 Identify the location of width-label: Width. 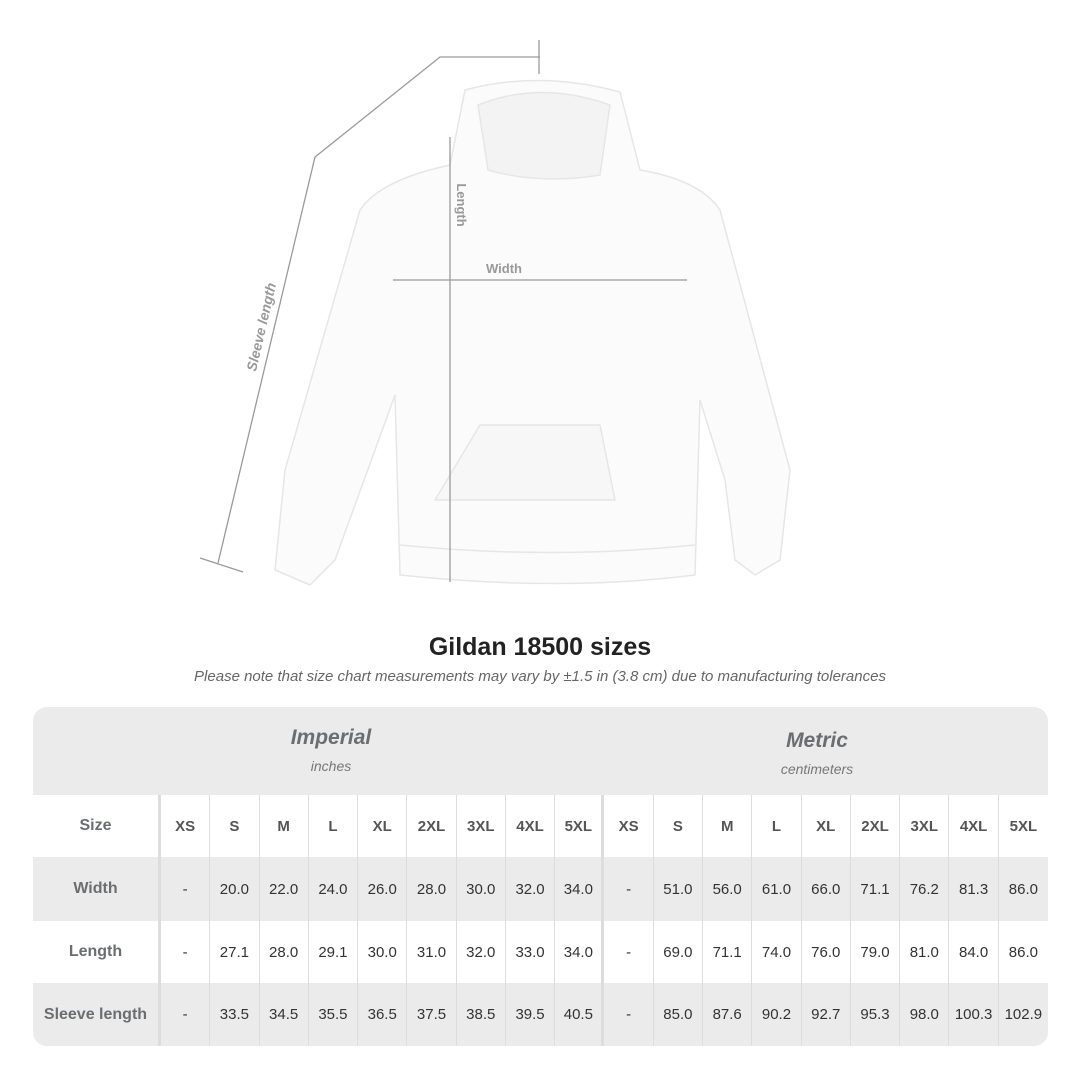
(504, 268).